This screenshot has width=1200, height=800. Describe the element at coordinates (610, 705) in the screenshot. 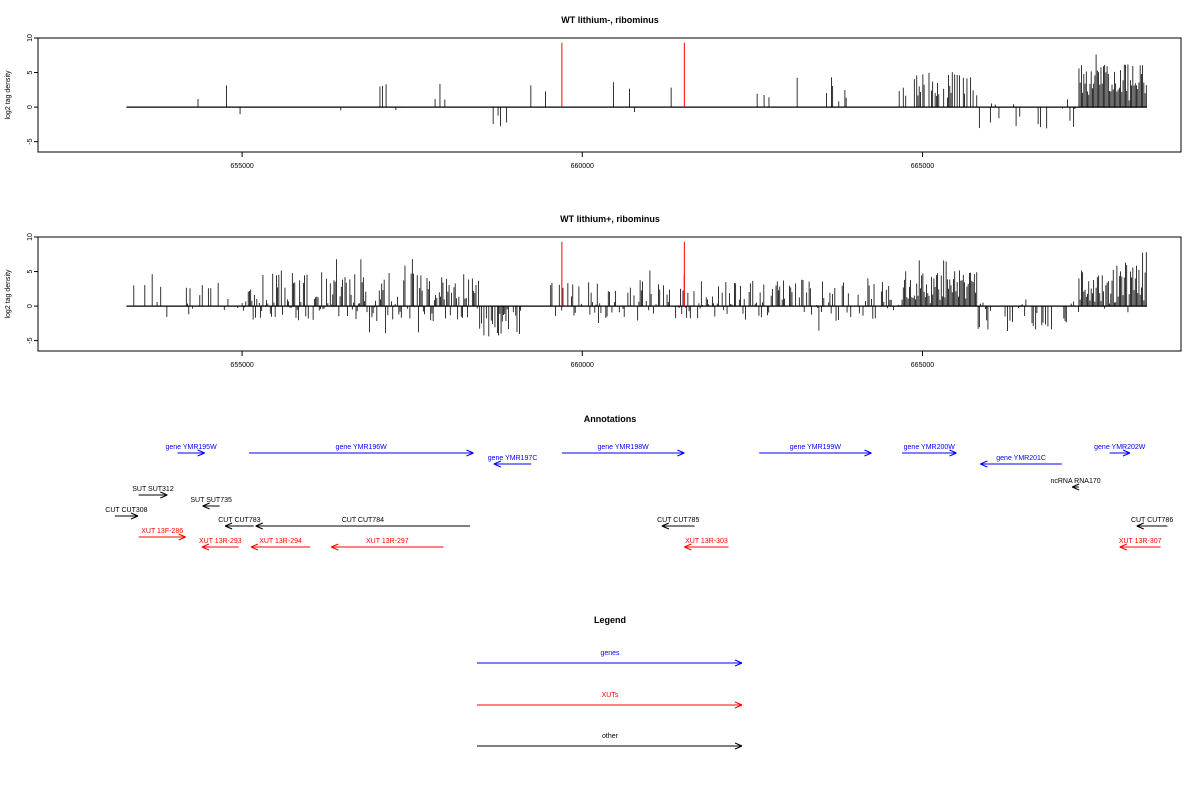

I see `legend-arrow-xut` at that location.